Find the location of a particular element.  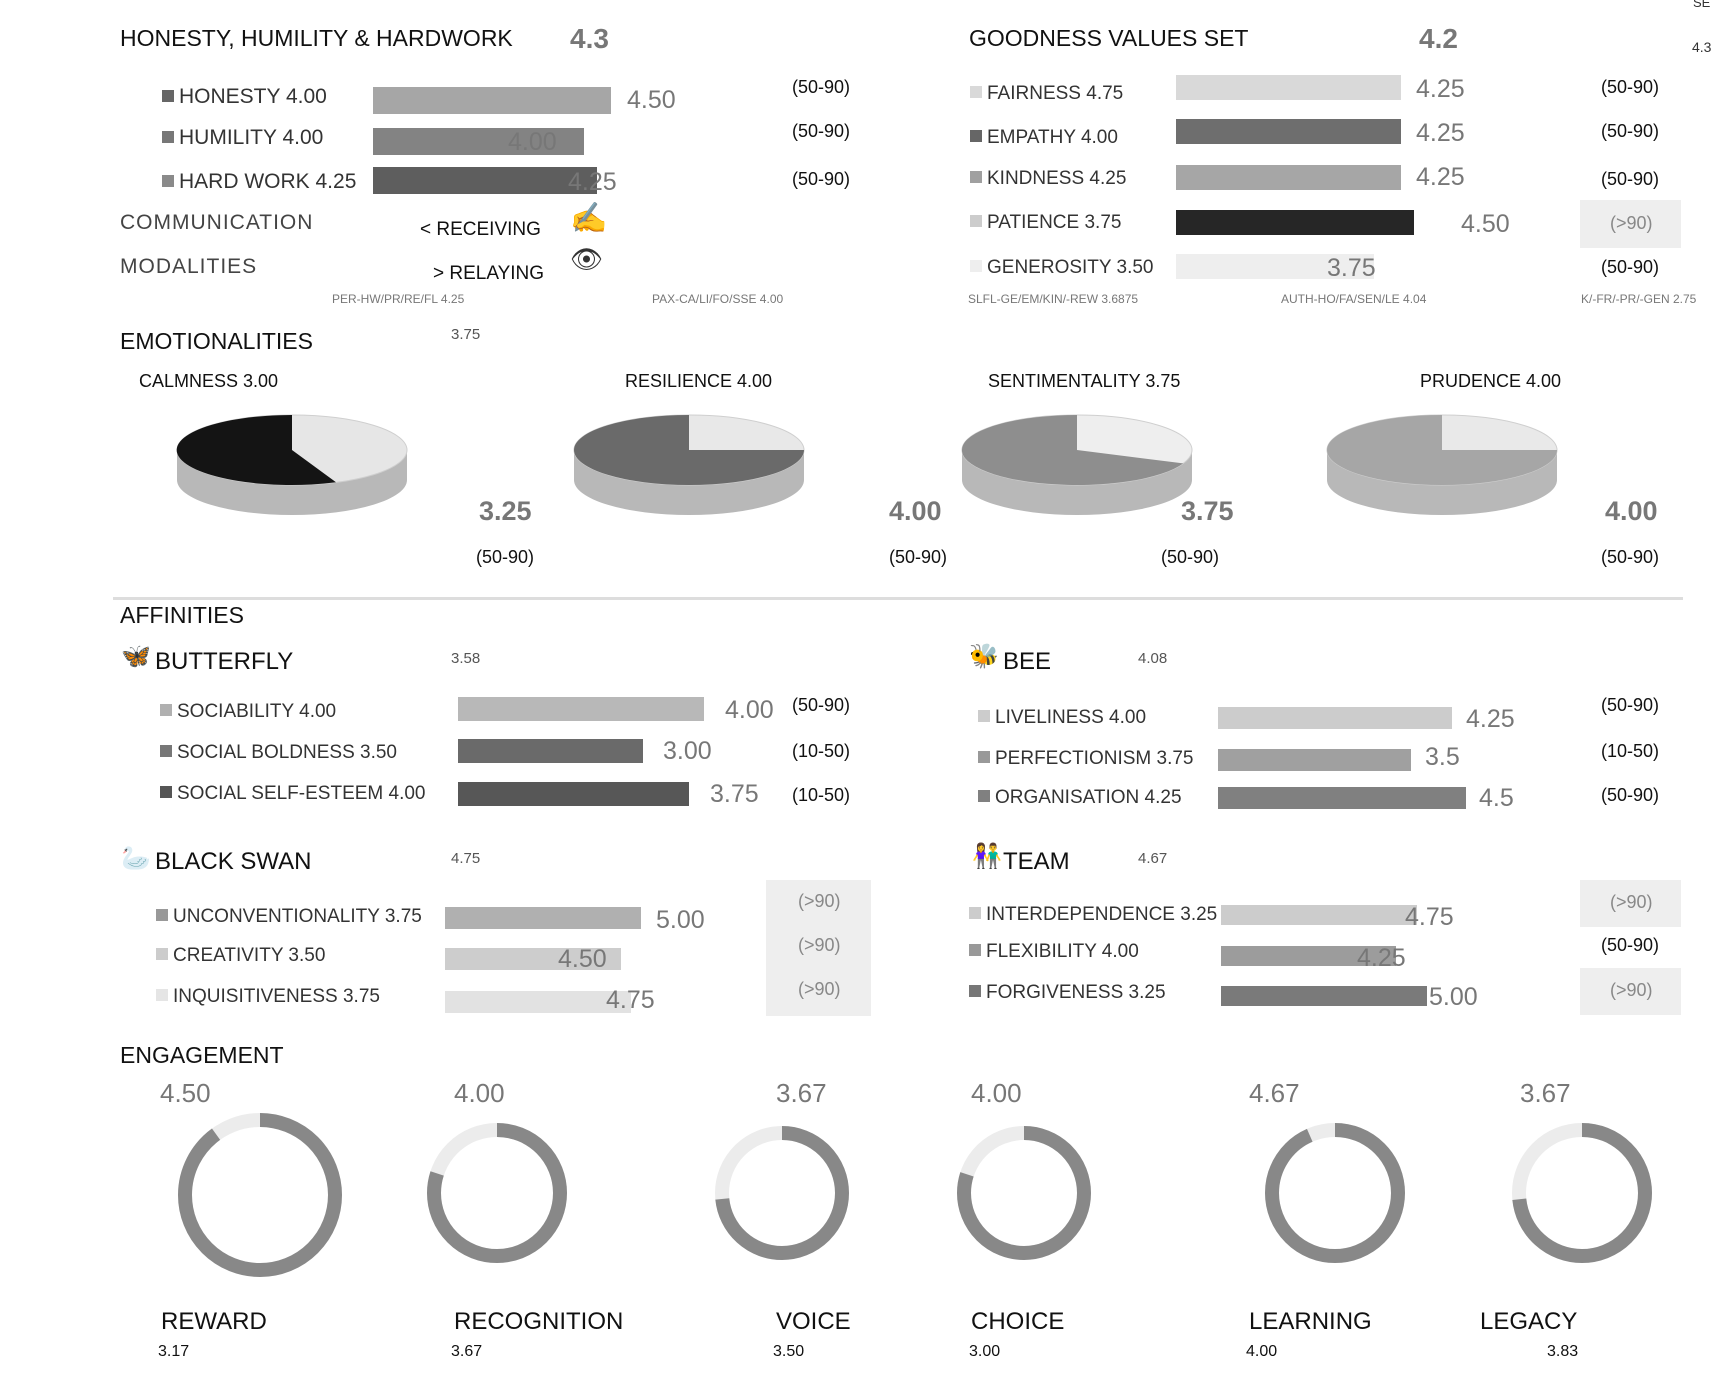

affinities-title: AFFINITIES is located at coordinates (182, 615).